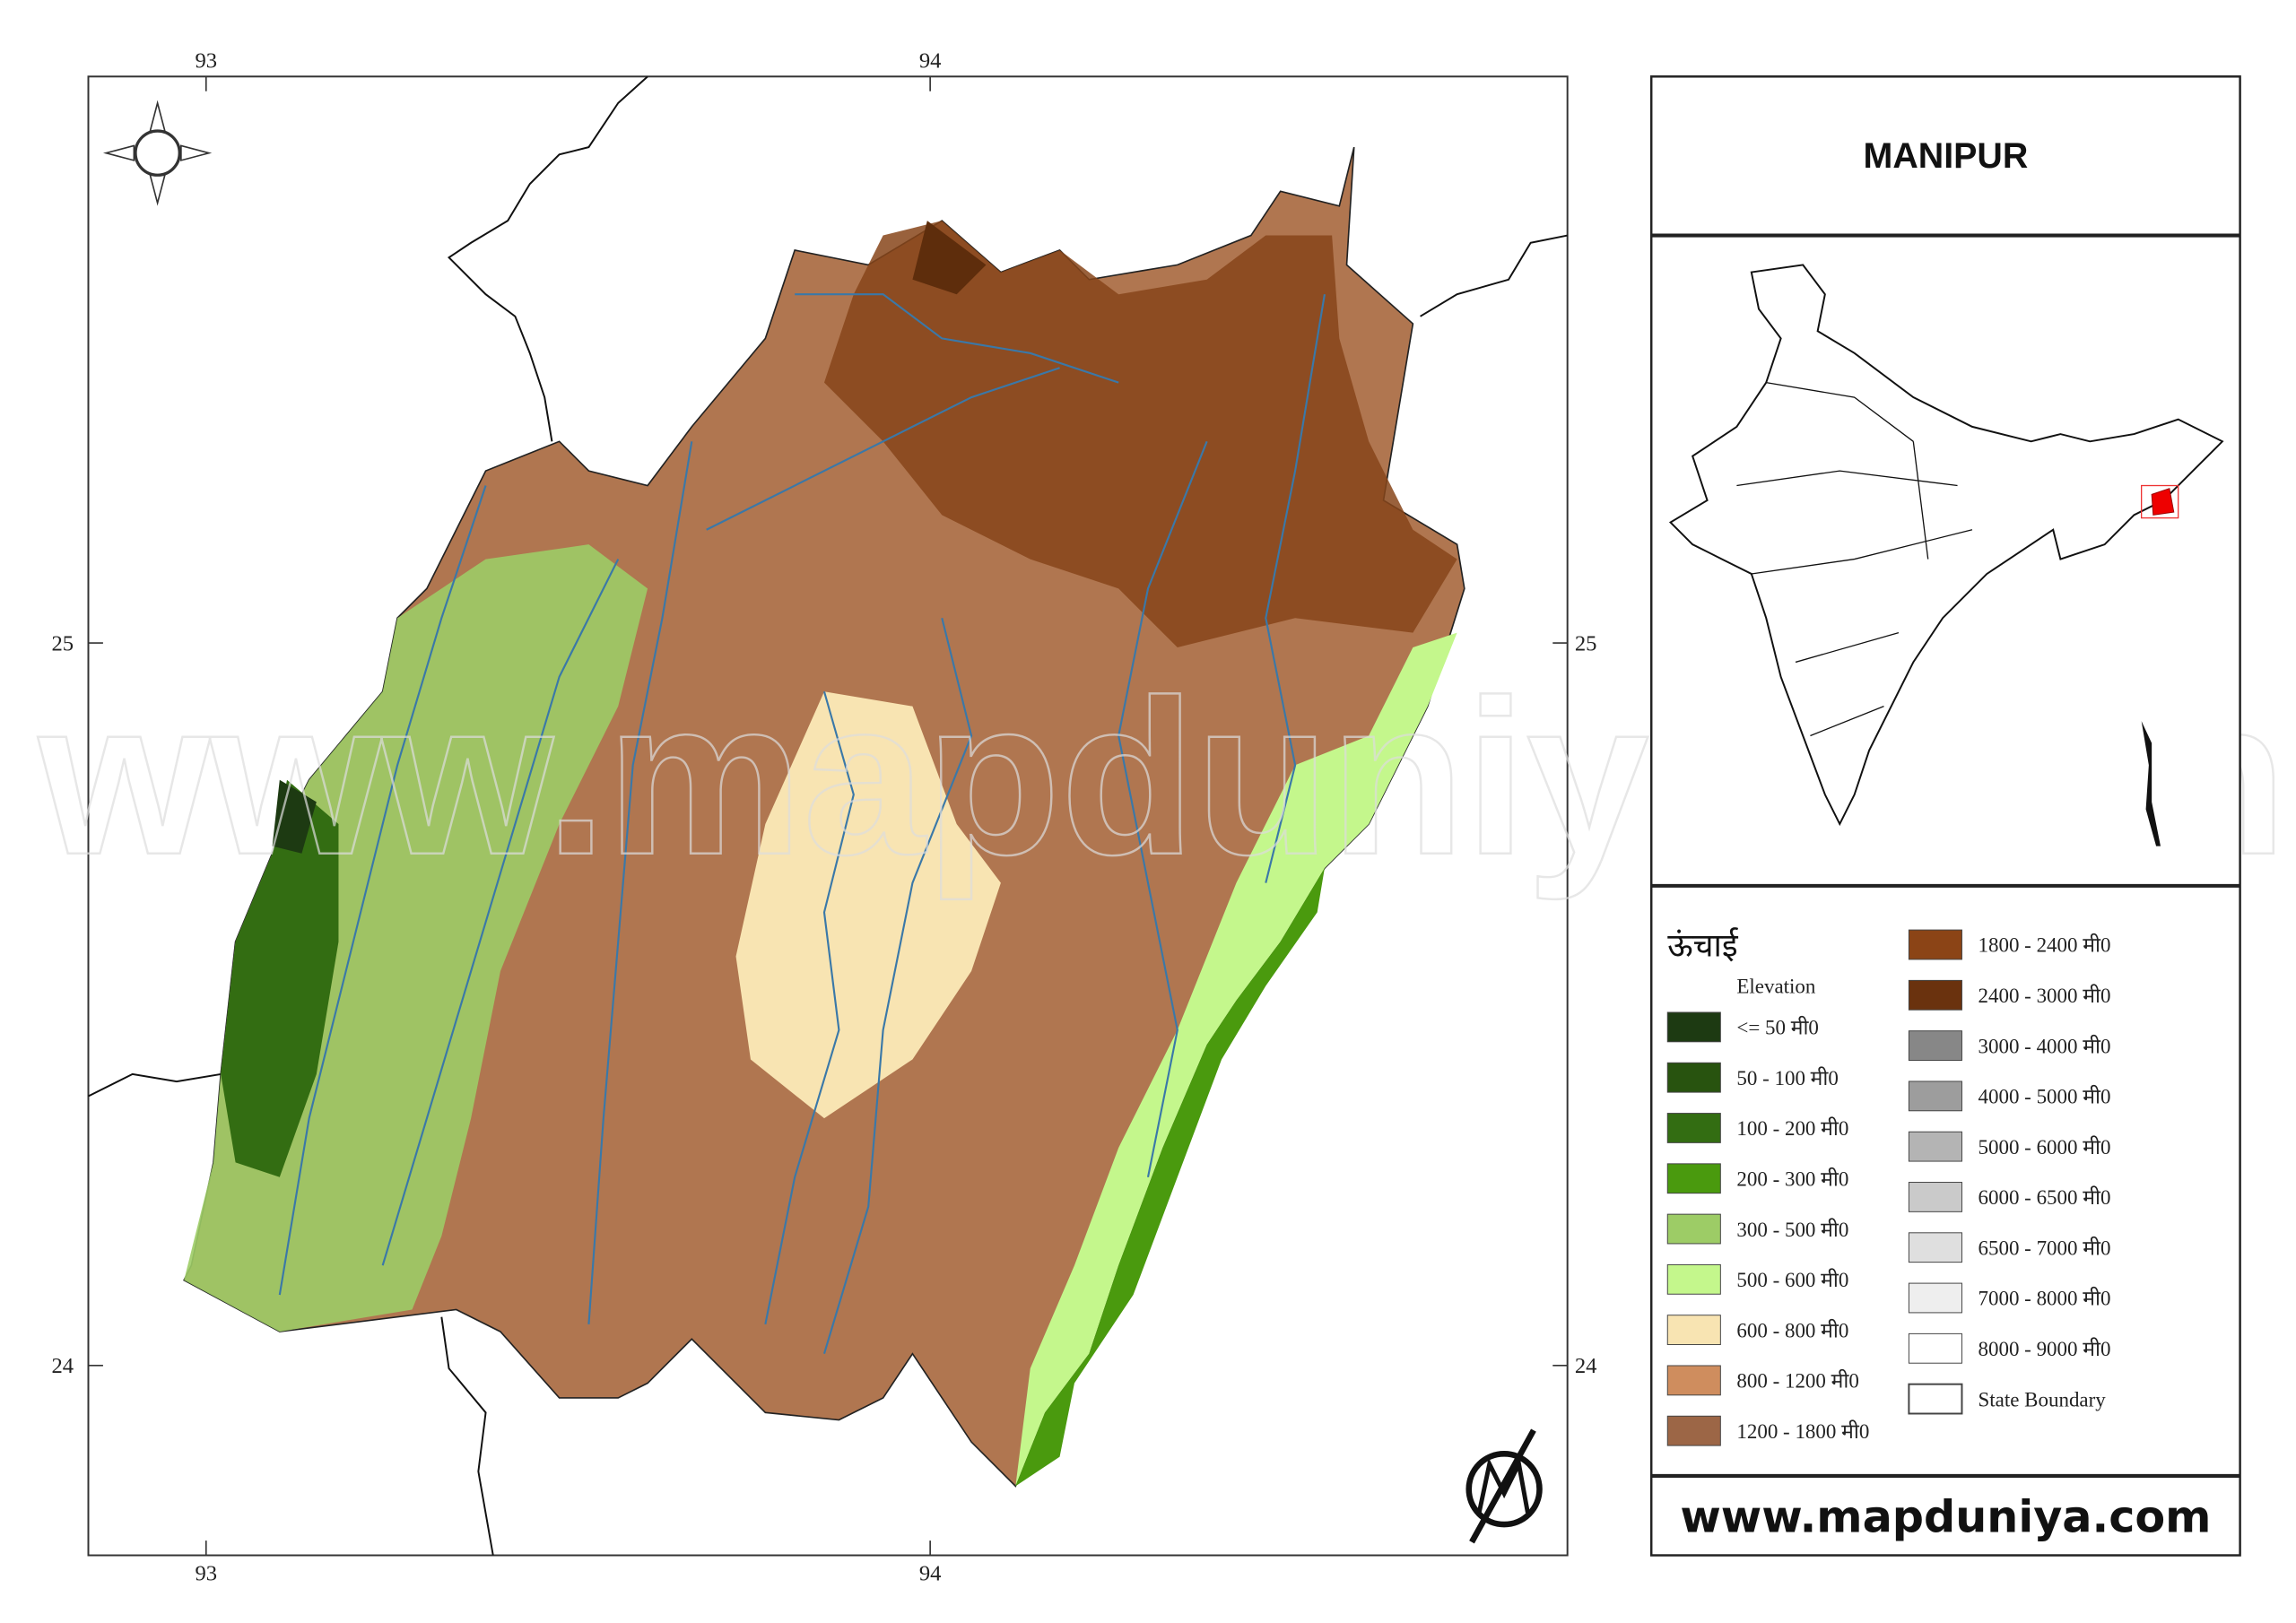 Image resolution: width=2296 pixels, height=1623 pixels. I want to click on legend-label: 50 - 100 मी0, so click(1787, 1077).